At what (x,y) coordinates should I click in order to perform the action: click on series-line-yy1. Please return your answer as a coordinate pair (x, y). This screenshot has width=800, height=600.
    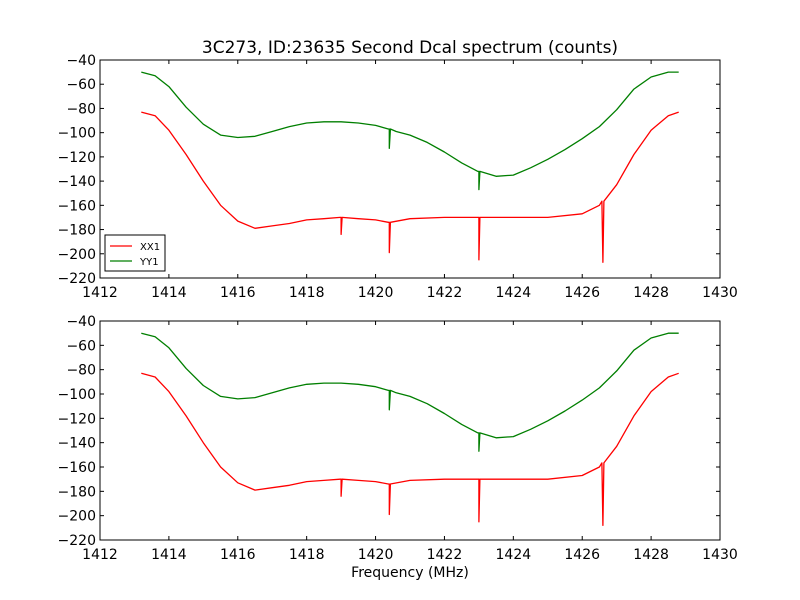
    Looking at the image, I should click on (410, 131).